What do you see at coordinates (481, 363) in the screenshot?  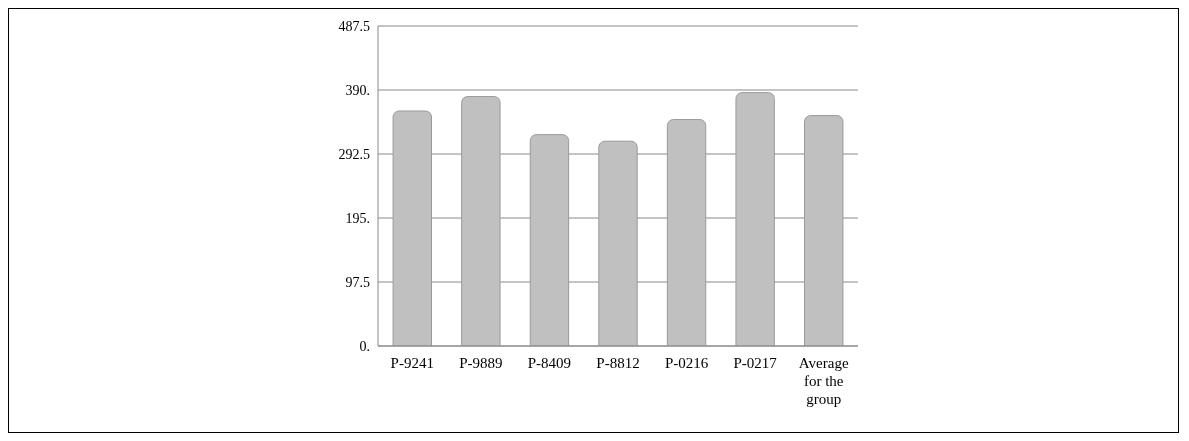 I see `x-tick-label: P-9889` at bounding box center [481, 363].